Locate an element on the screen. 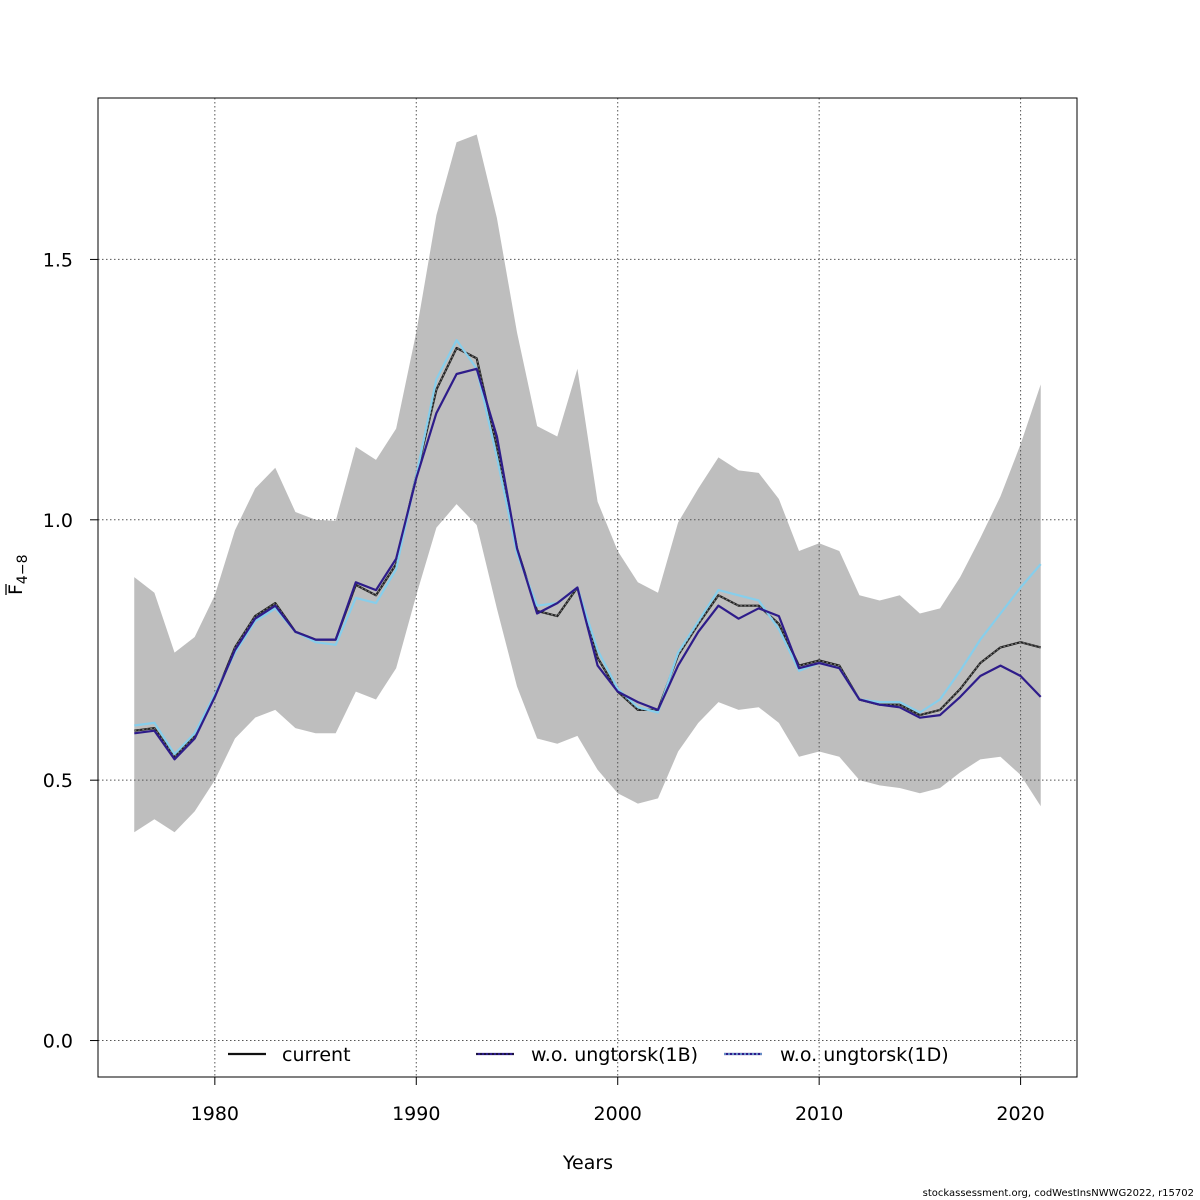 The width and height of the screenshot is (1200, 1200). y-axis-label-sub: 4−8 is located at coordinates (23, 570).